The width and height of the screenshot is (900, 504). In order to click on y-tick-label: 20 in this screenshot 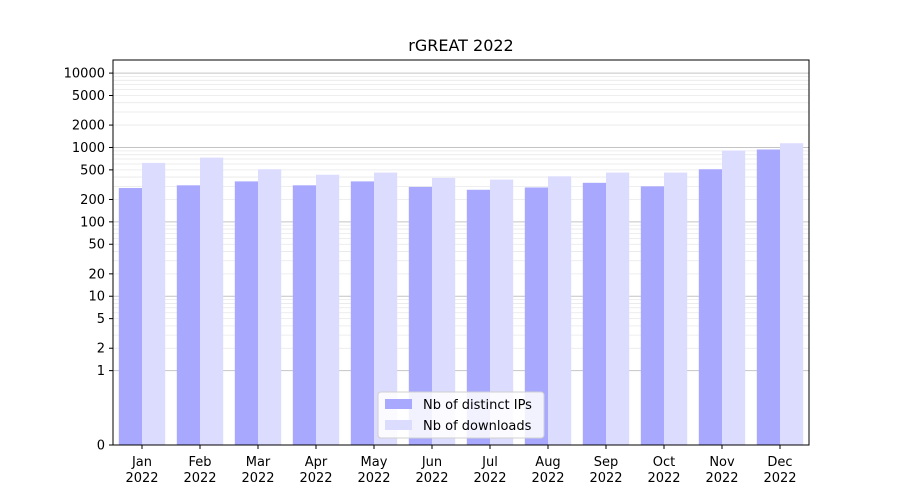, I will do `click(96, 274)`.